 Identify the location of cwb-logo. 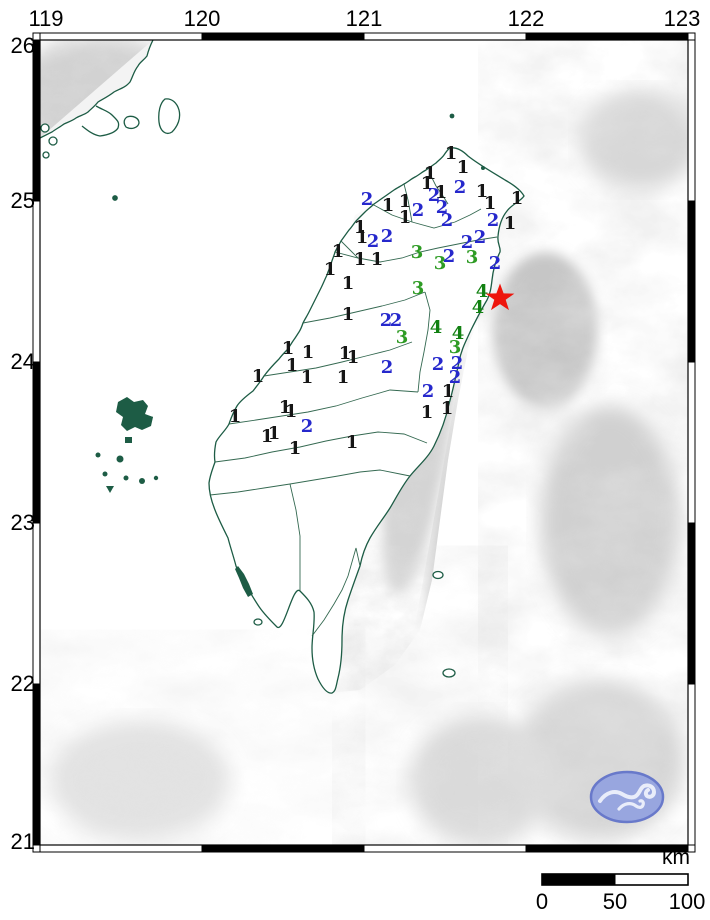
(627, 797).